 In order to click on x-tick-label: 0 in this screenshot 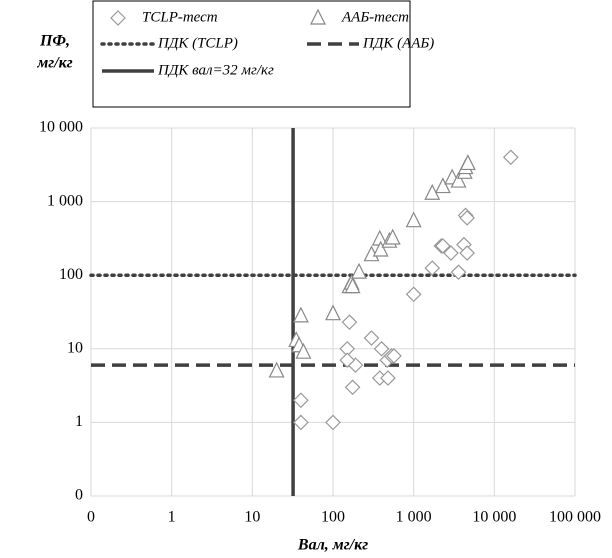, I will do `click(91, 517)`.